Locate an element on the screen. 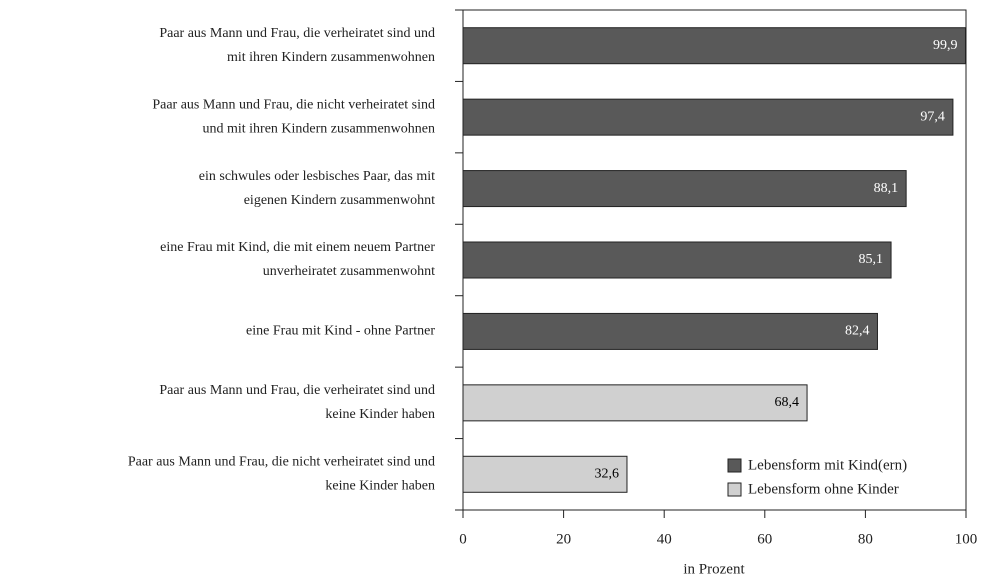  x-tick-label: 80 is located at coordinates (865, 539).